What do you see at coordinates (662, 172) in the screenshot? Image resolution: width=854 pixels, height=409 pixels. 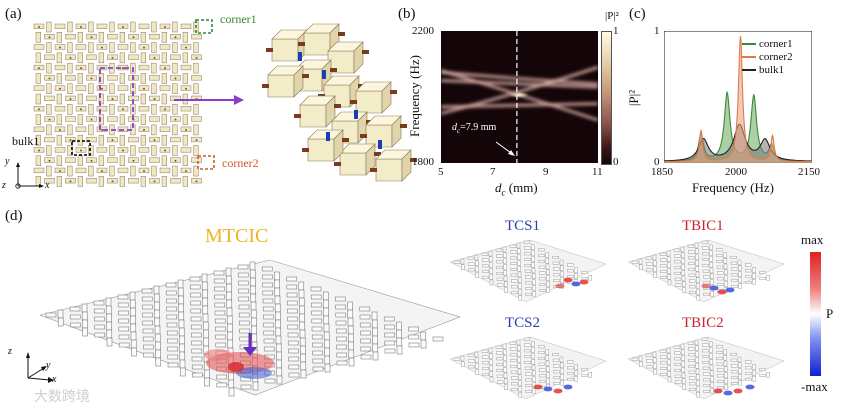 I see `panel-c-xtick-1850: 1850` at bounding box center [662, 172].